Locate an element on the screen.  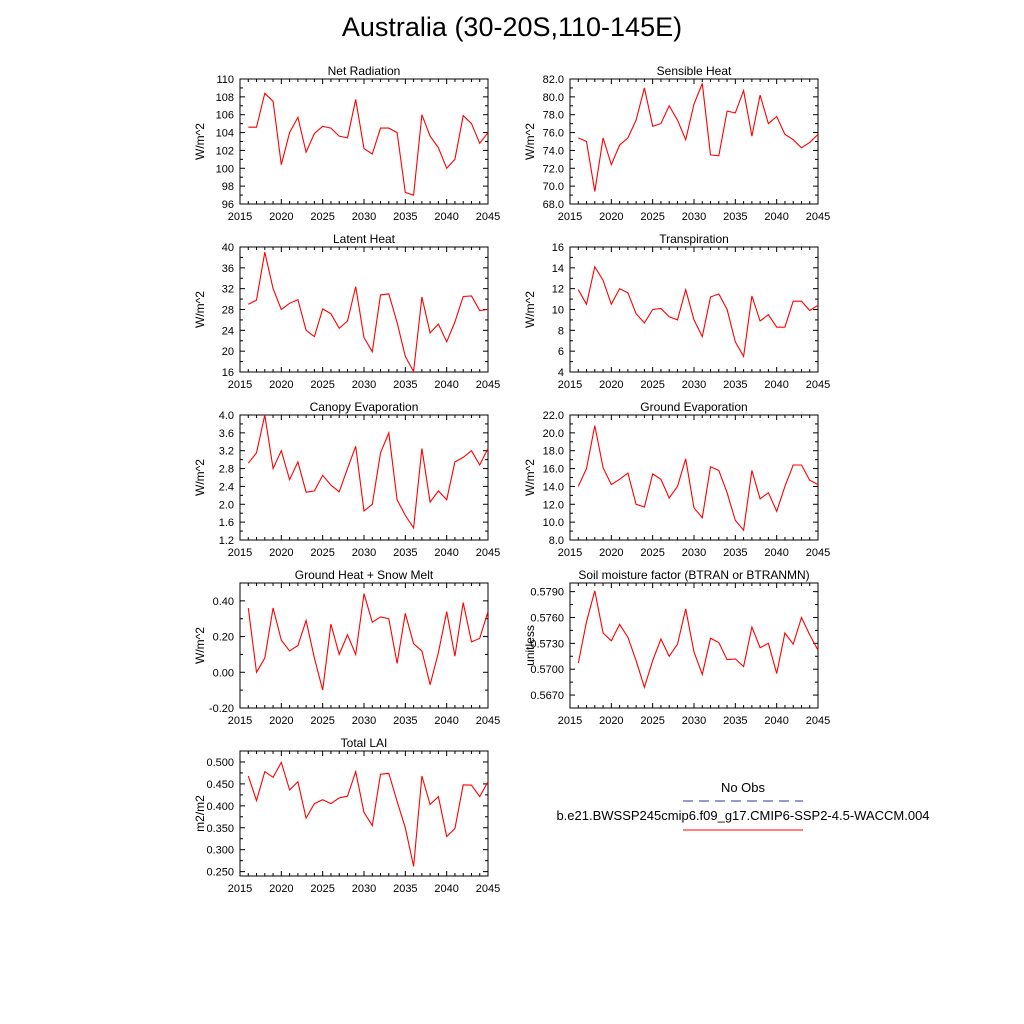
page-title: Australia (30-20S,110-145E) is located at coordinates (512, 27).